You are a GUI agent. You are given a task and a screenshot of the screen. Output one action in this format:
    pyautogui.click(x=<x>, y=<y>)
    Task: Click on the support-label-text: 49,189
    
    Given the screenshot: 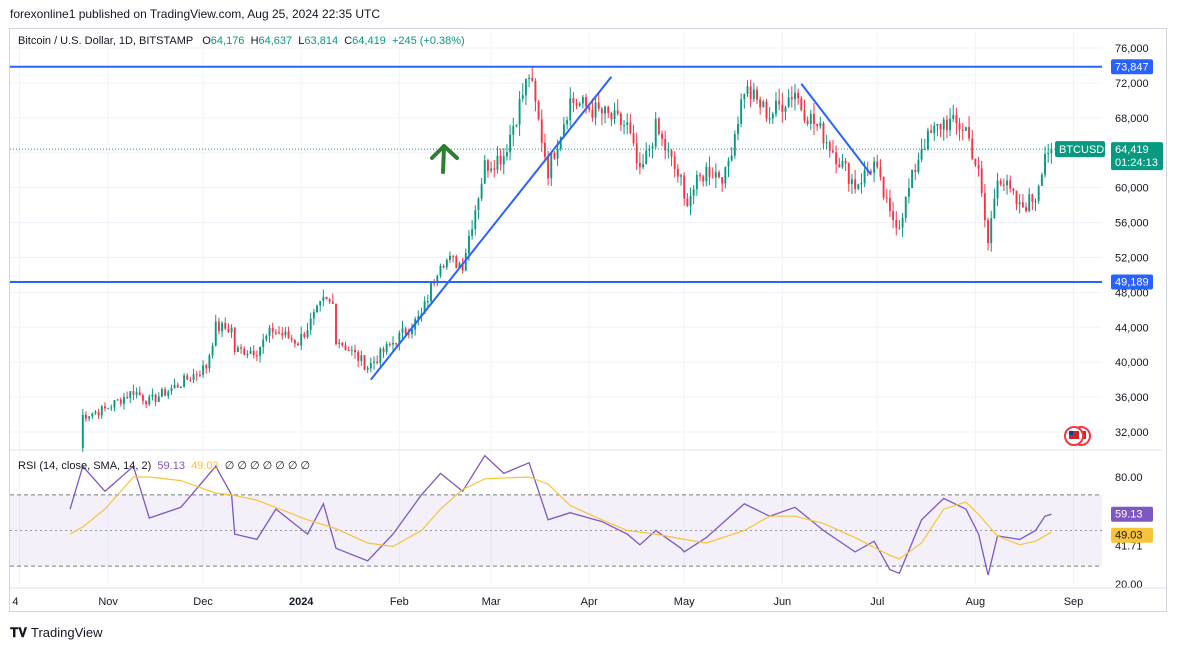 What is the action you would take?
    pyautogui.click(x=1132, y=282)
    